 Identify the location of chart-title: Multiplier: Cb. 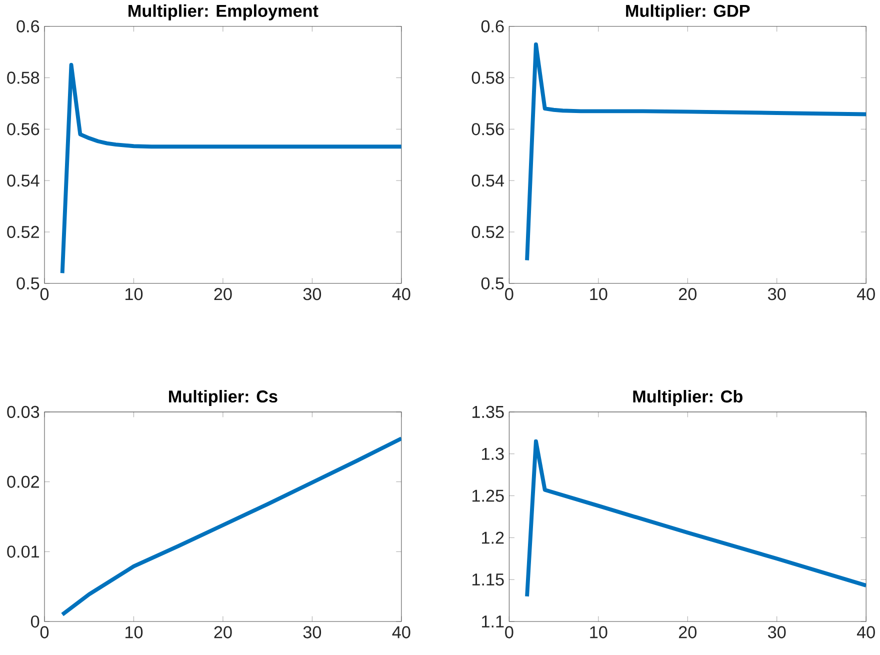
(687, 398).